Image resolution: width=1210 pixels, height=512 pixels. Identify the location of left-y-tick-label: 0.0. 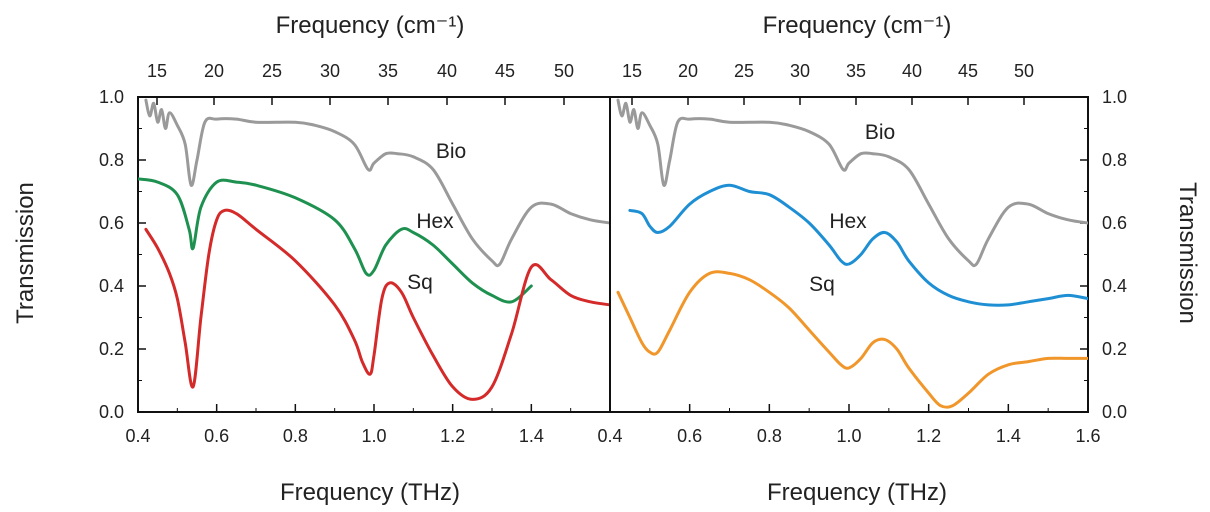
(111, 412).